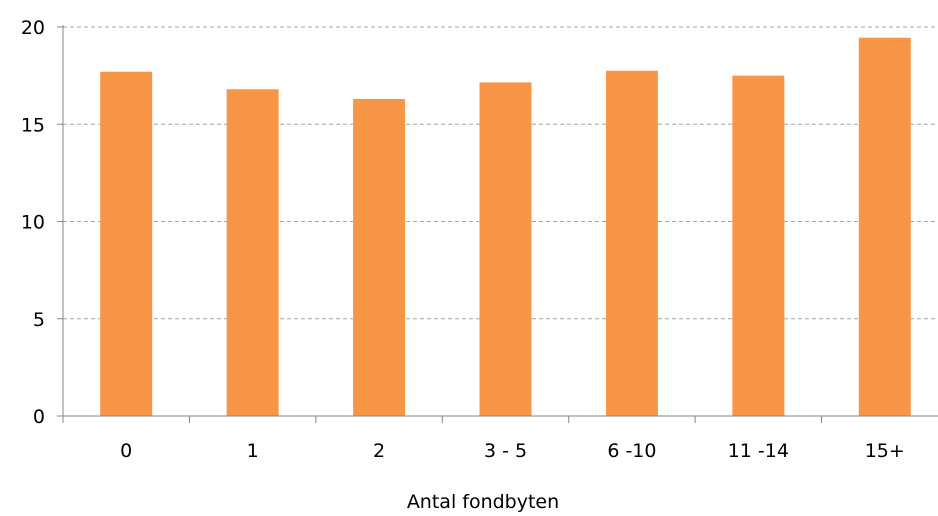 This screenshot has width=938, height=516. I want to click on x-tick-label-11-14: 11 -14, so click(758, 451).